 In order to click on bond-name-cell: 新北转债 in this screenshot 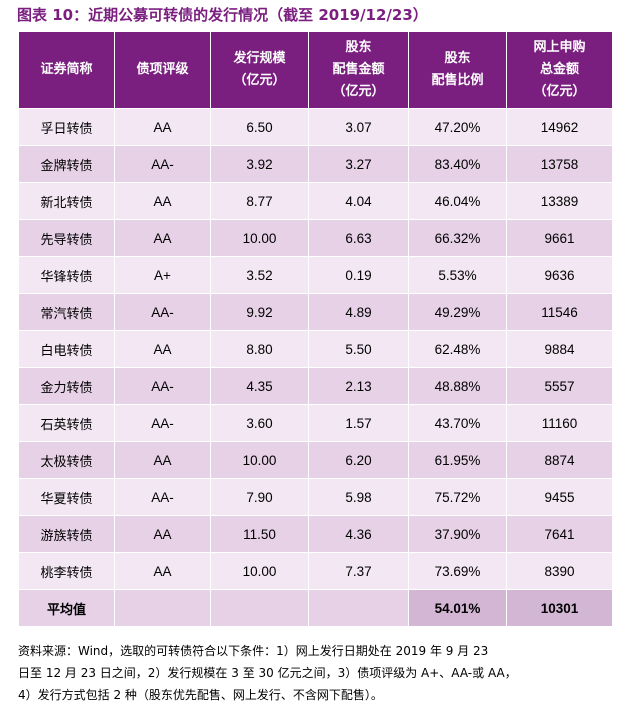, I will do `click(66, 201)`.